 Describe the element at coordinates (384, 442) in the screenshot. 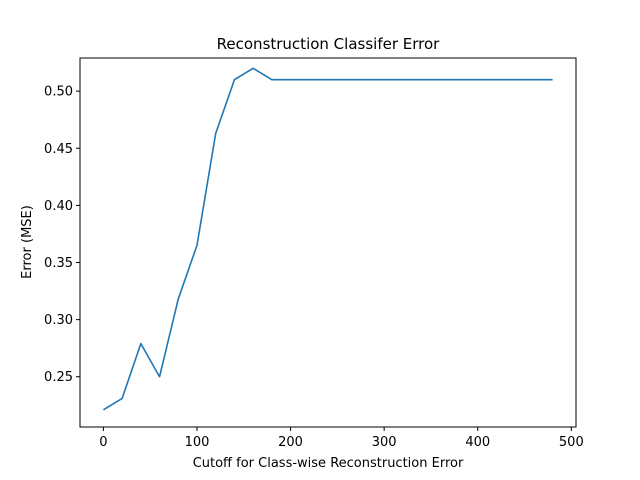

I see `x-tick-label: 300` at that location.